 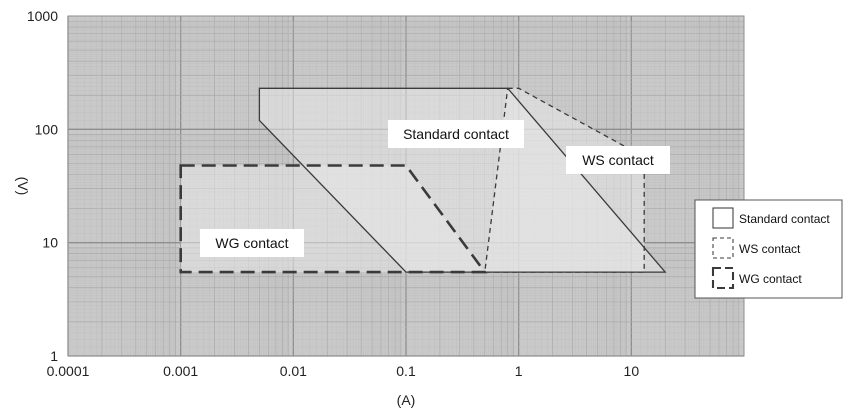 I want to click on label-box-wg-contact, so click(x=252, y=243).